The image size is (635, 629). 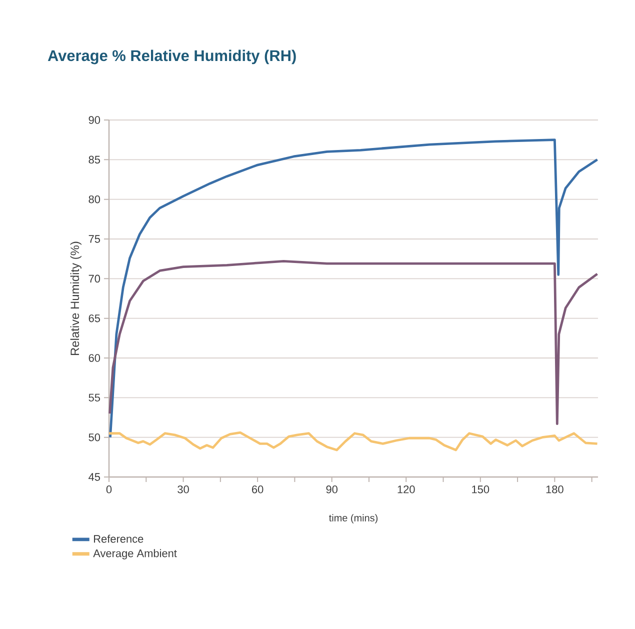 What do you see at coordinates (94, 477) in the screenshot?
I see `y-tick-label: 45` at bounding box center [94, 477].